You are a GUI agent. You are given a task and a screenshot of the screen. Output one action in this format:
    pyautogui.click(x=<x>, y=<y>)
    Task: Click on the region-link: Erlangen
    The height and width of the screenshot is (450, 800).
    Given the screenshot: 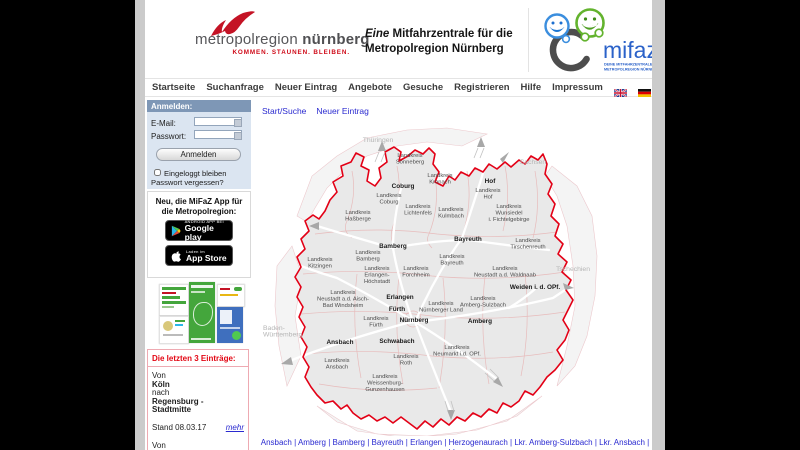 What is the action you would take?
    pyautogui.click(x=426, y=442)
    